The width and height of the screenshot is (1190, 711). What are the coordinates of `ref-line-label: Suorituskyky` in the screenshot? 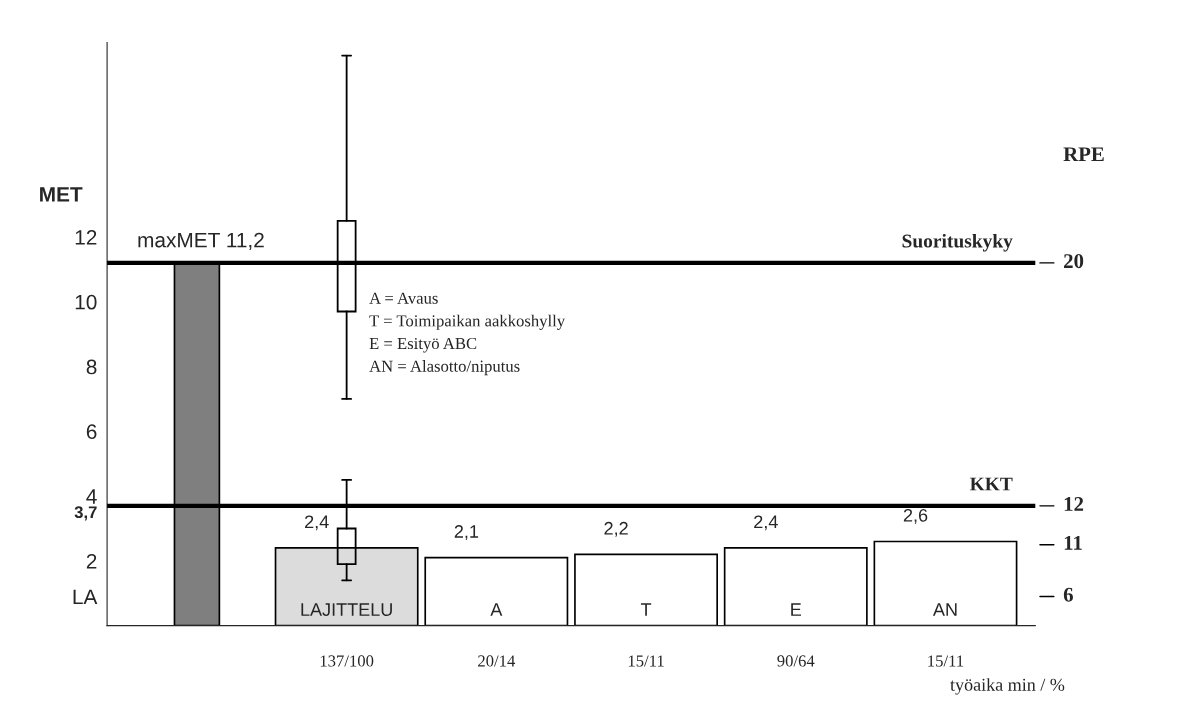 It's located at (957, 242).